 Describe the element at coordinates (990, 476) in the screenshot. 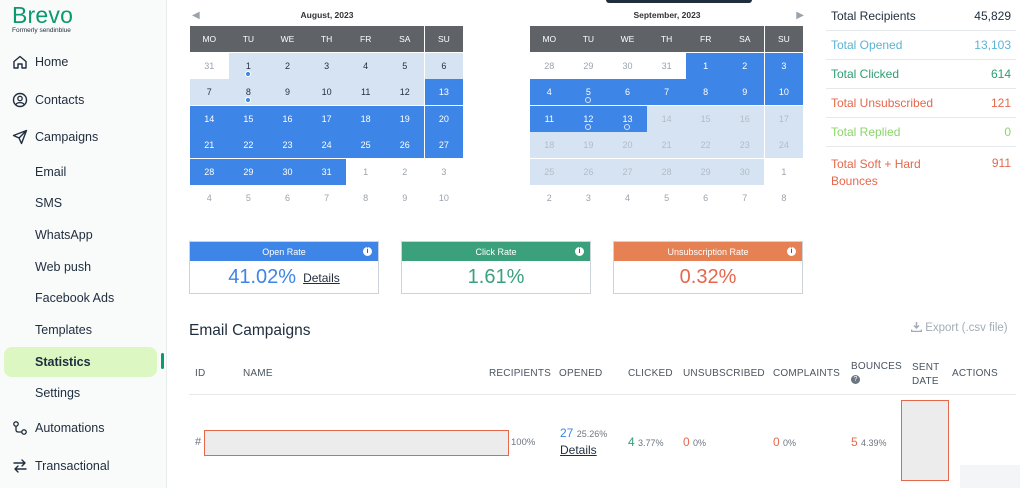

I see `actions-menu-stub` at that location.